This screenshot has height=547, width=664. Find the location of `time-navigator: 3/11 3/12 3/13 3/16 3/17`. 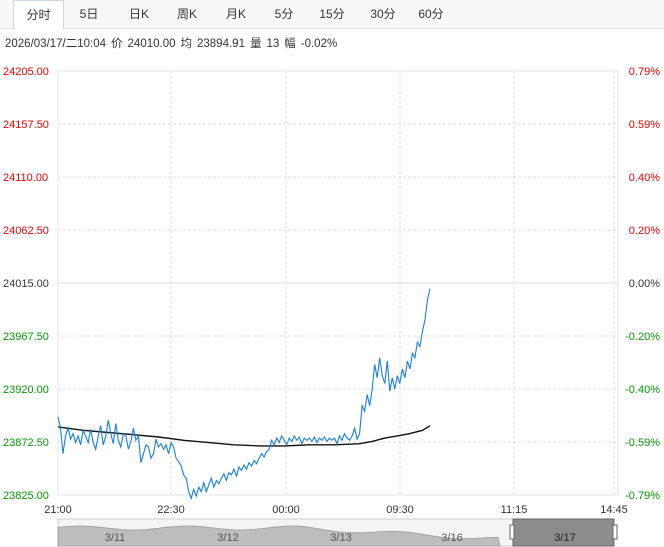

time-navigator: 3/11 3/12 3/13 3/16 3/17 is located at coordinates (337, 532).